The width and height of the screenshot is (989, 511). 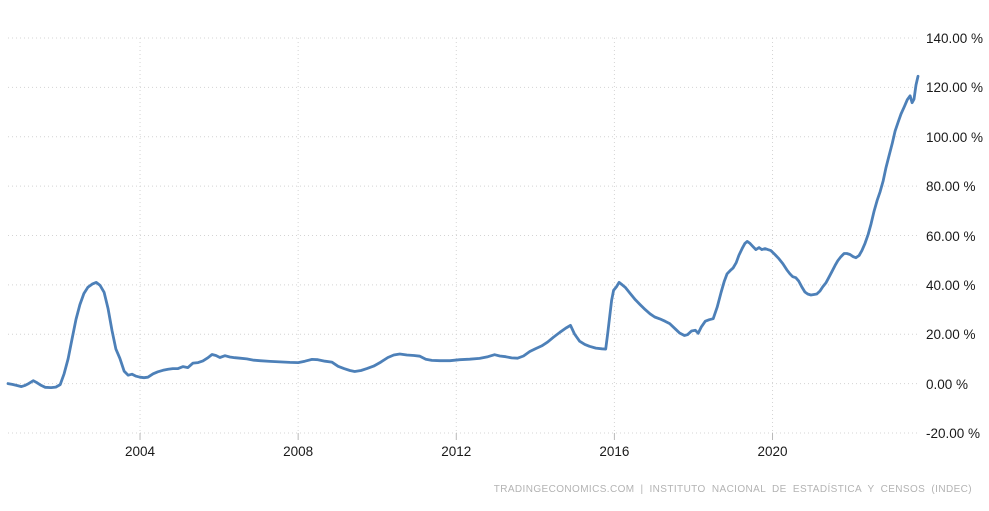 What do you see at coordinates (953, 433) in the screenshot?
I see `y-axis-label: -20.00 %` at bounding box center [953, 433].